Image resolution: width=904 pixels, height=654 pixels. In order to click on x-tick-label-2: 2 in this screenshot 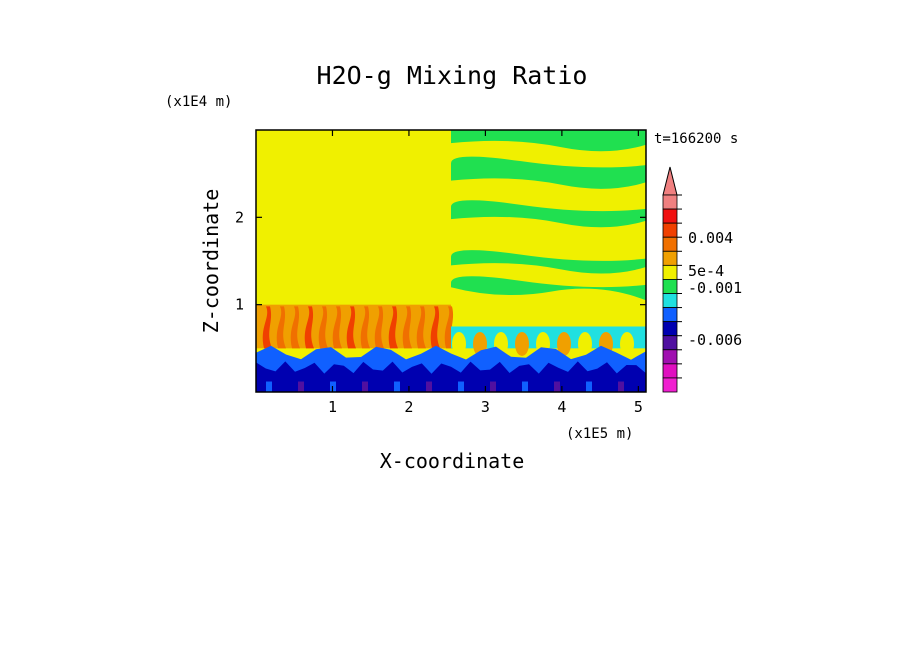, I will do `click(408, 407)`.